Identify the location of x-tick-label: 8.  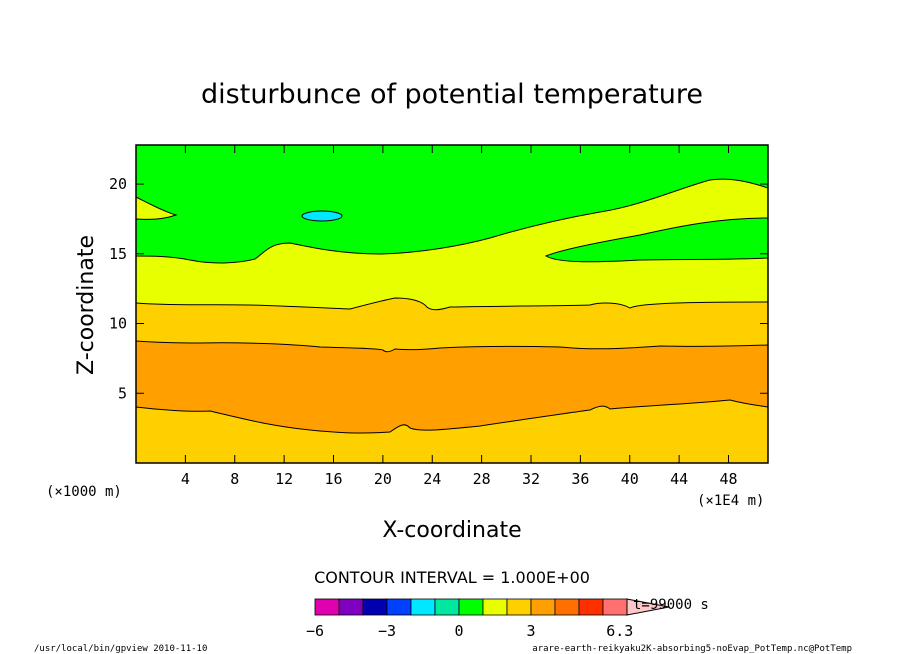
(234, 479).